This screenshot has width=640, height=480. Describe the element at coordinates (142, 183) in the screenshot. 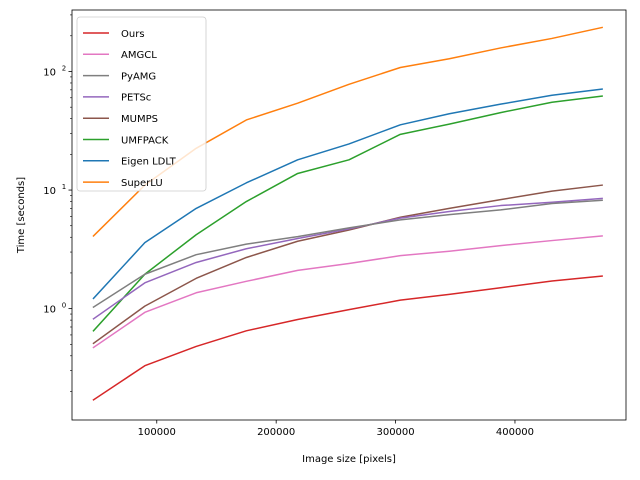

I see `legend-label: SuperLU` at that location.